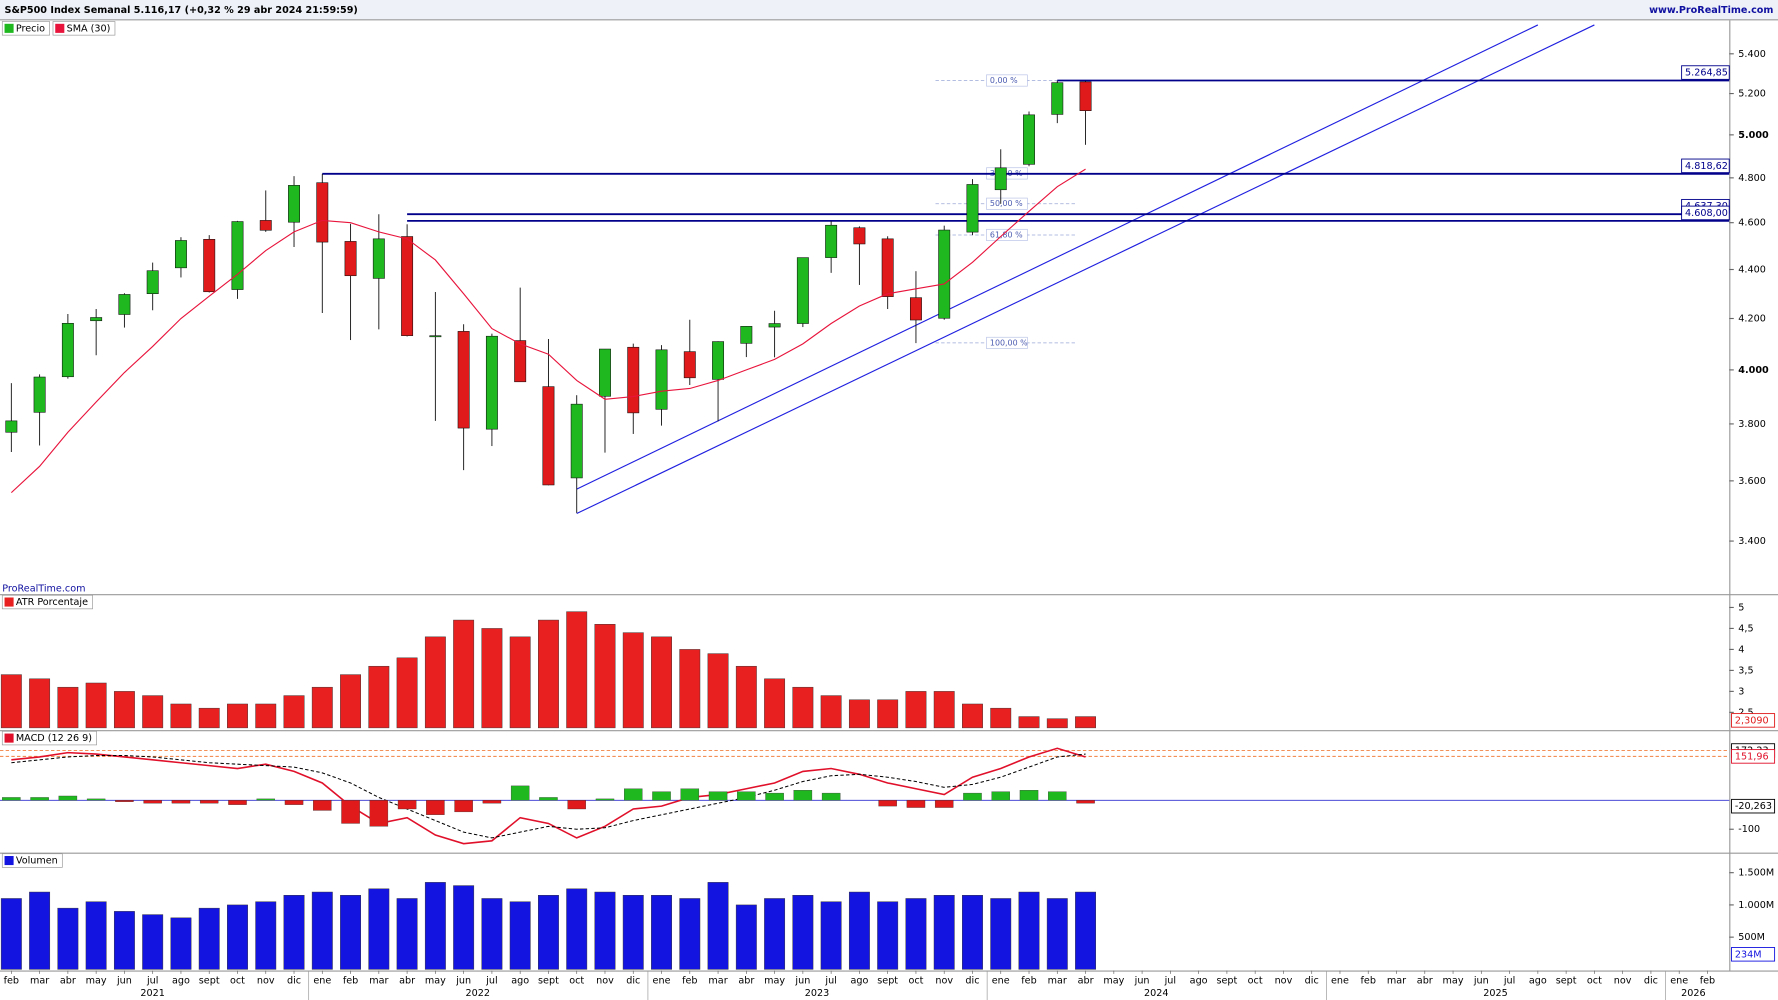 The image size is (1778, 1000). Describe the element at coordinates (1706, 73) in the screenshot. I see `level-label: 5.264,85` at that location.